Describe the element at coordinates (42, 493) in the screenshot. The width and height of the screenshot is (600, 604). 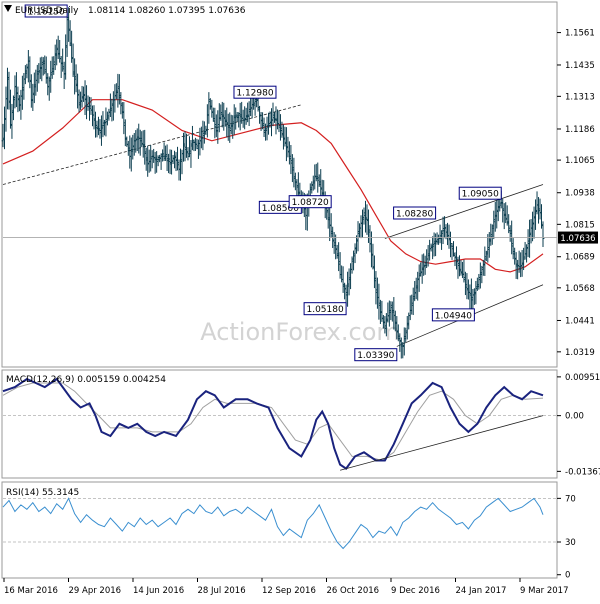
I see `rsi-title: RSI(14) 55.3145` at that location.